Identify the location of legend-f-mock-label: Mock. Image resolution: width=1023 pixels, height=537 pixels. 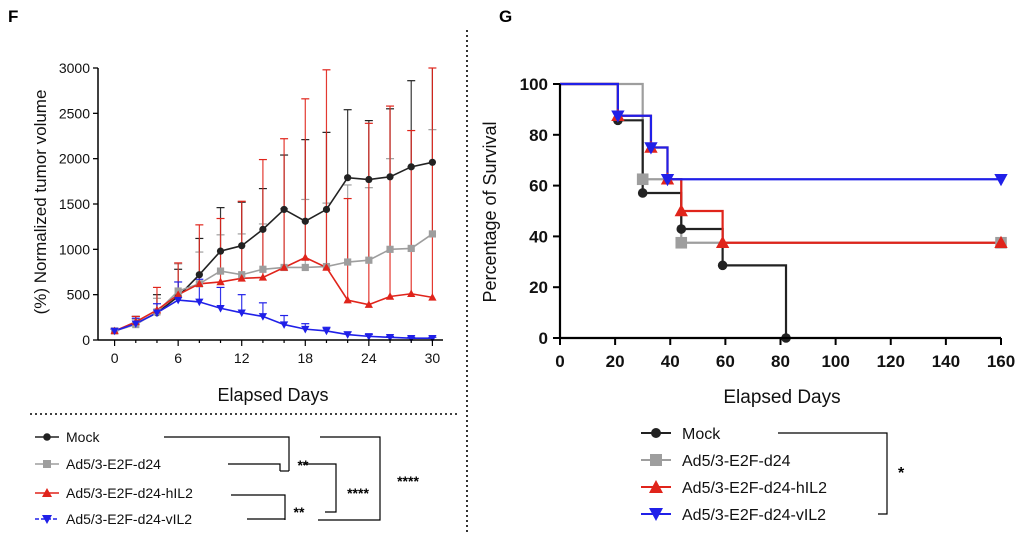
(83, 437).